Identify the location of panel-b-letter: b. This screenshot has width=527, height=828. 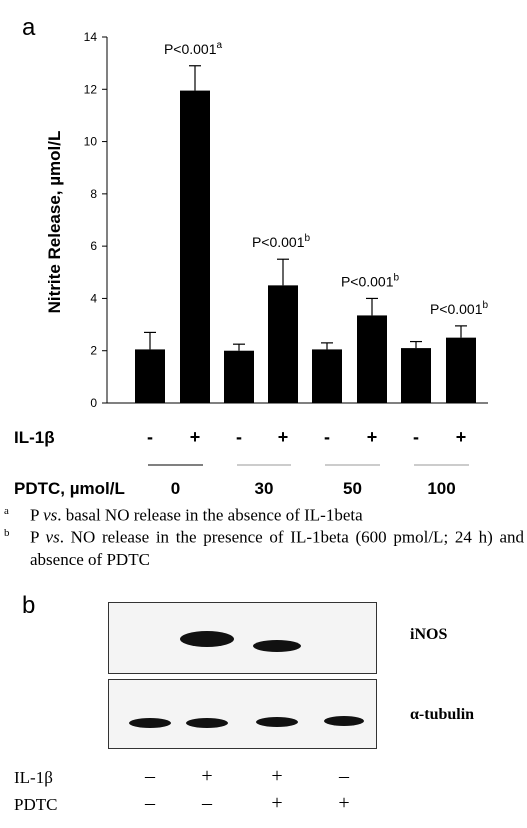
(29, 605).